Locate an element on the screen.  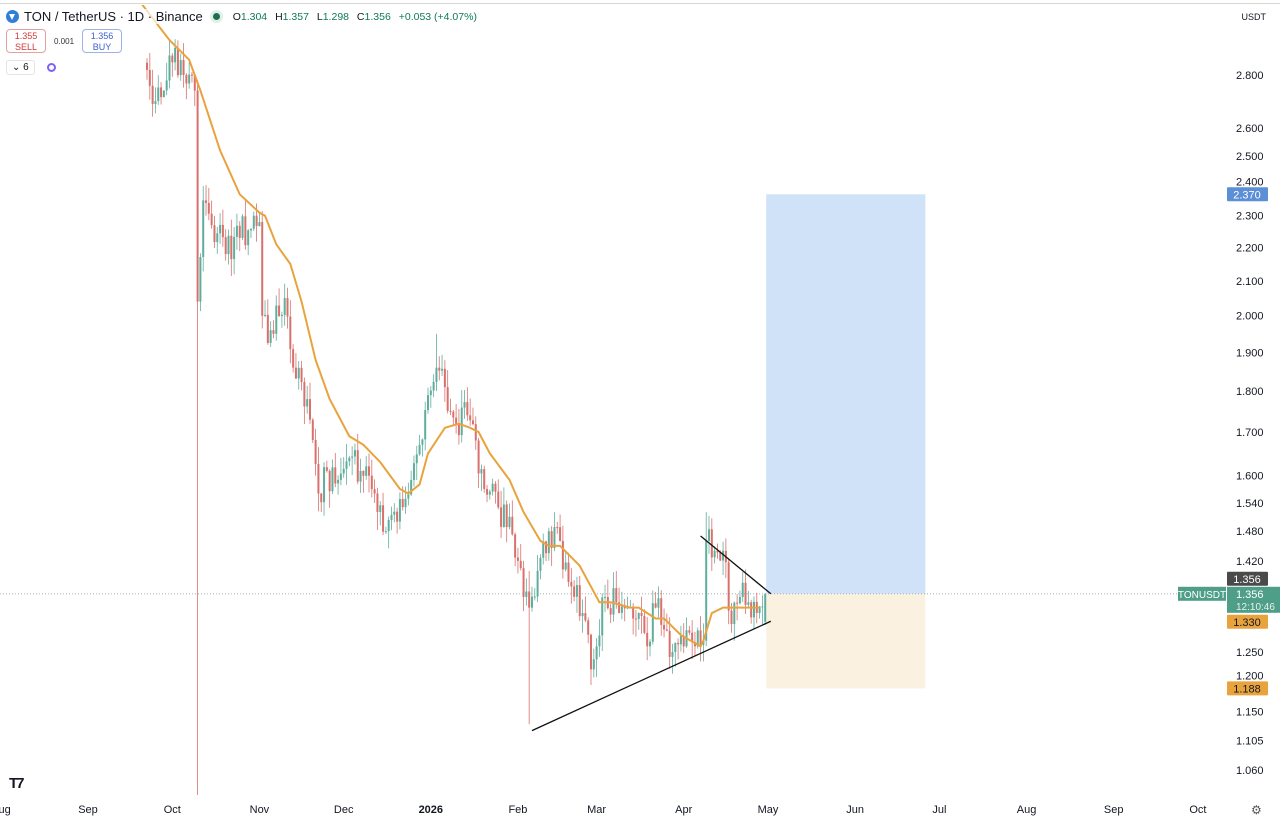
indicators-toggle: ⌄ 6 is located at coordinates (20, 67).